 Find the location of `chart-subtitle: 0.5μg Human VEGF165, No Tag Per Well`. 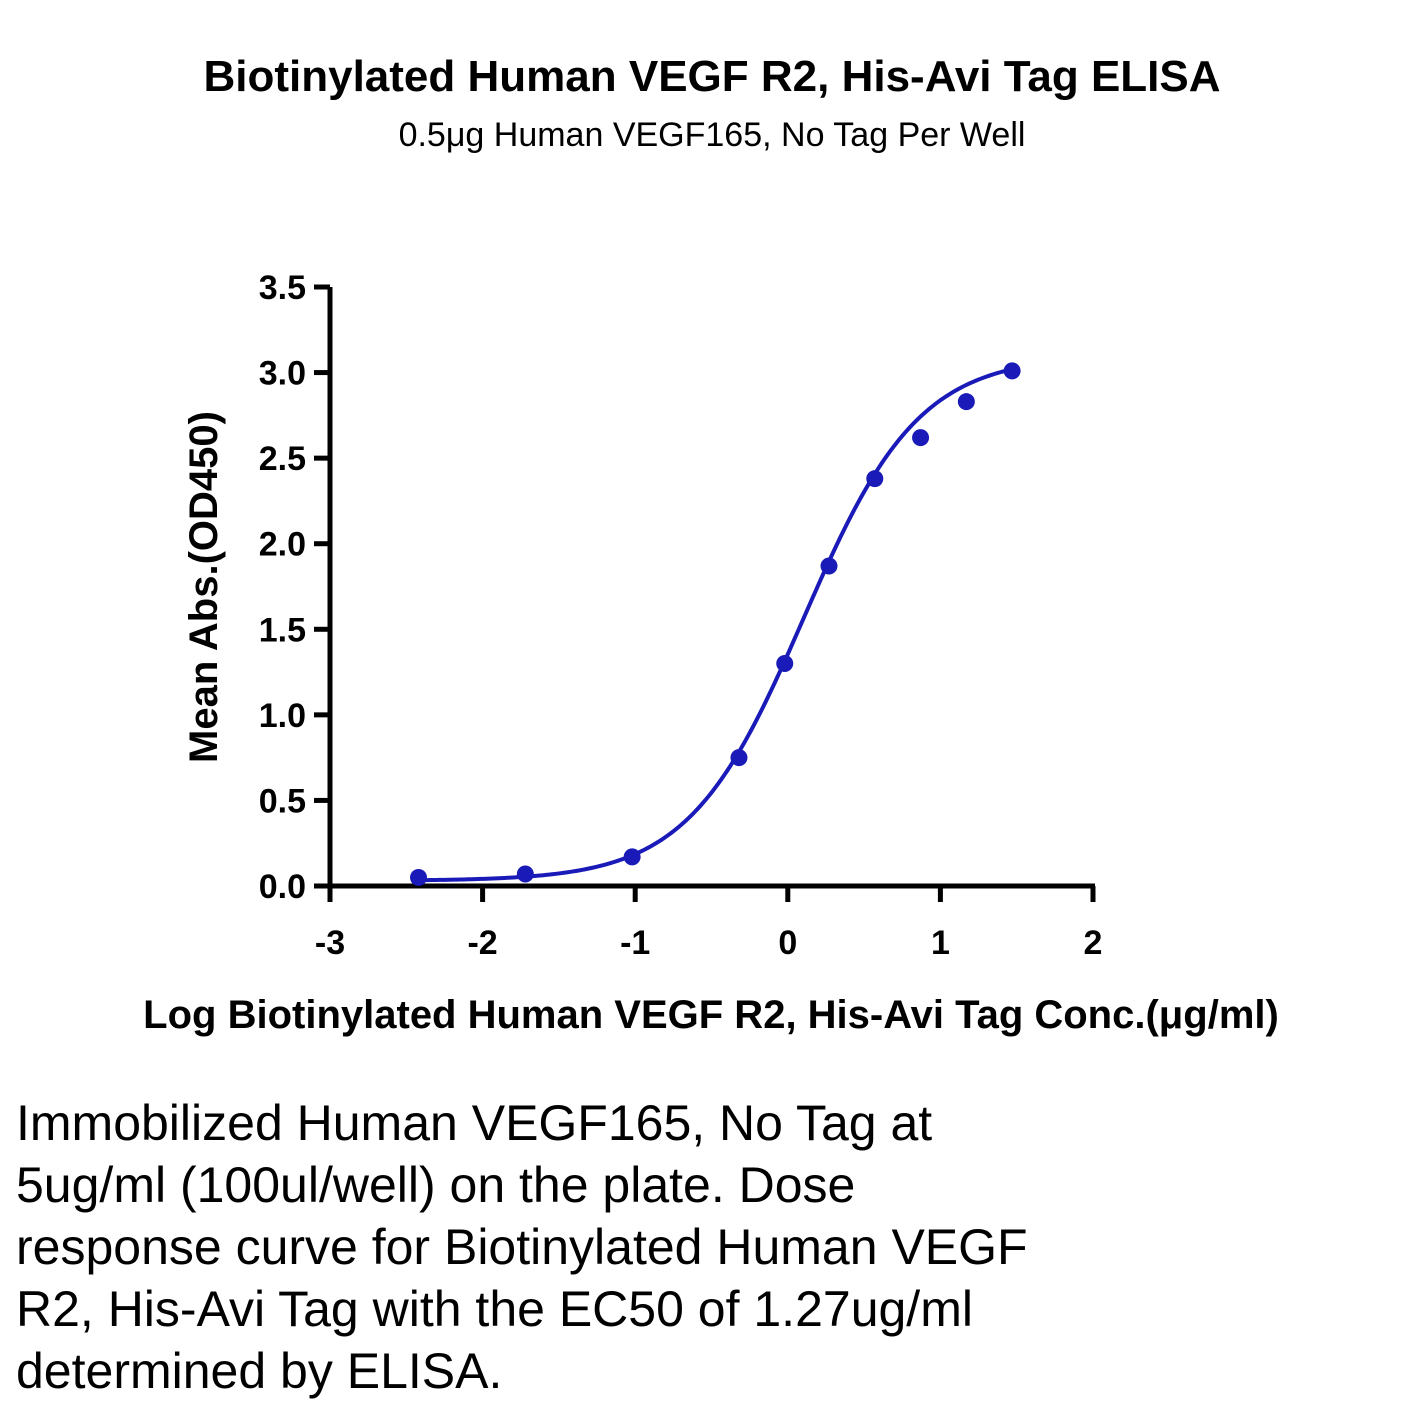

chart-subtitle: 0.5μg Human VEGF165, No Tag Per Well is located at coordinates (712, 135).